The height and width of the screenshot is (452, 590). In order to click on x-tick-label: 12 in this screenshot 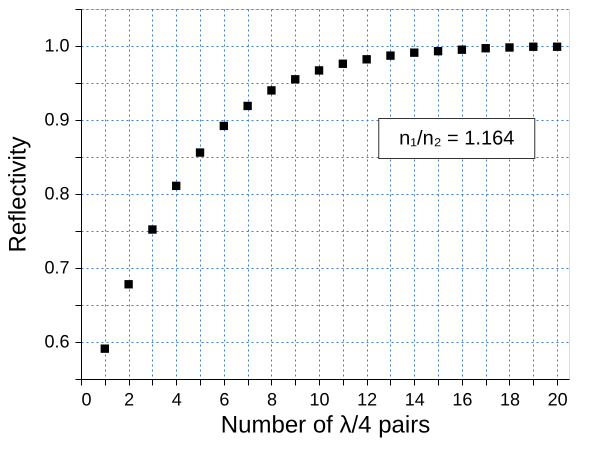, I will do `click(367, 400)`.